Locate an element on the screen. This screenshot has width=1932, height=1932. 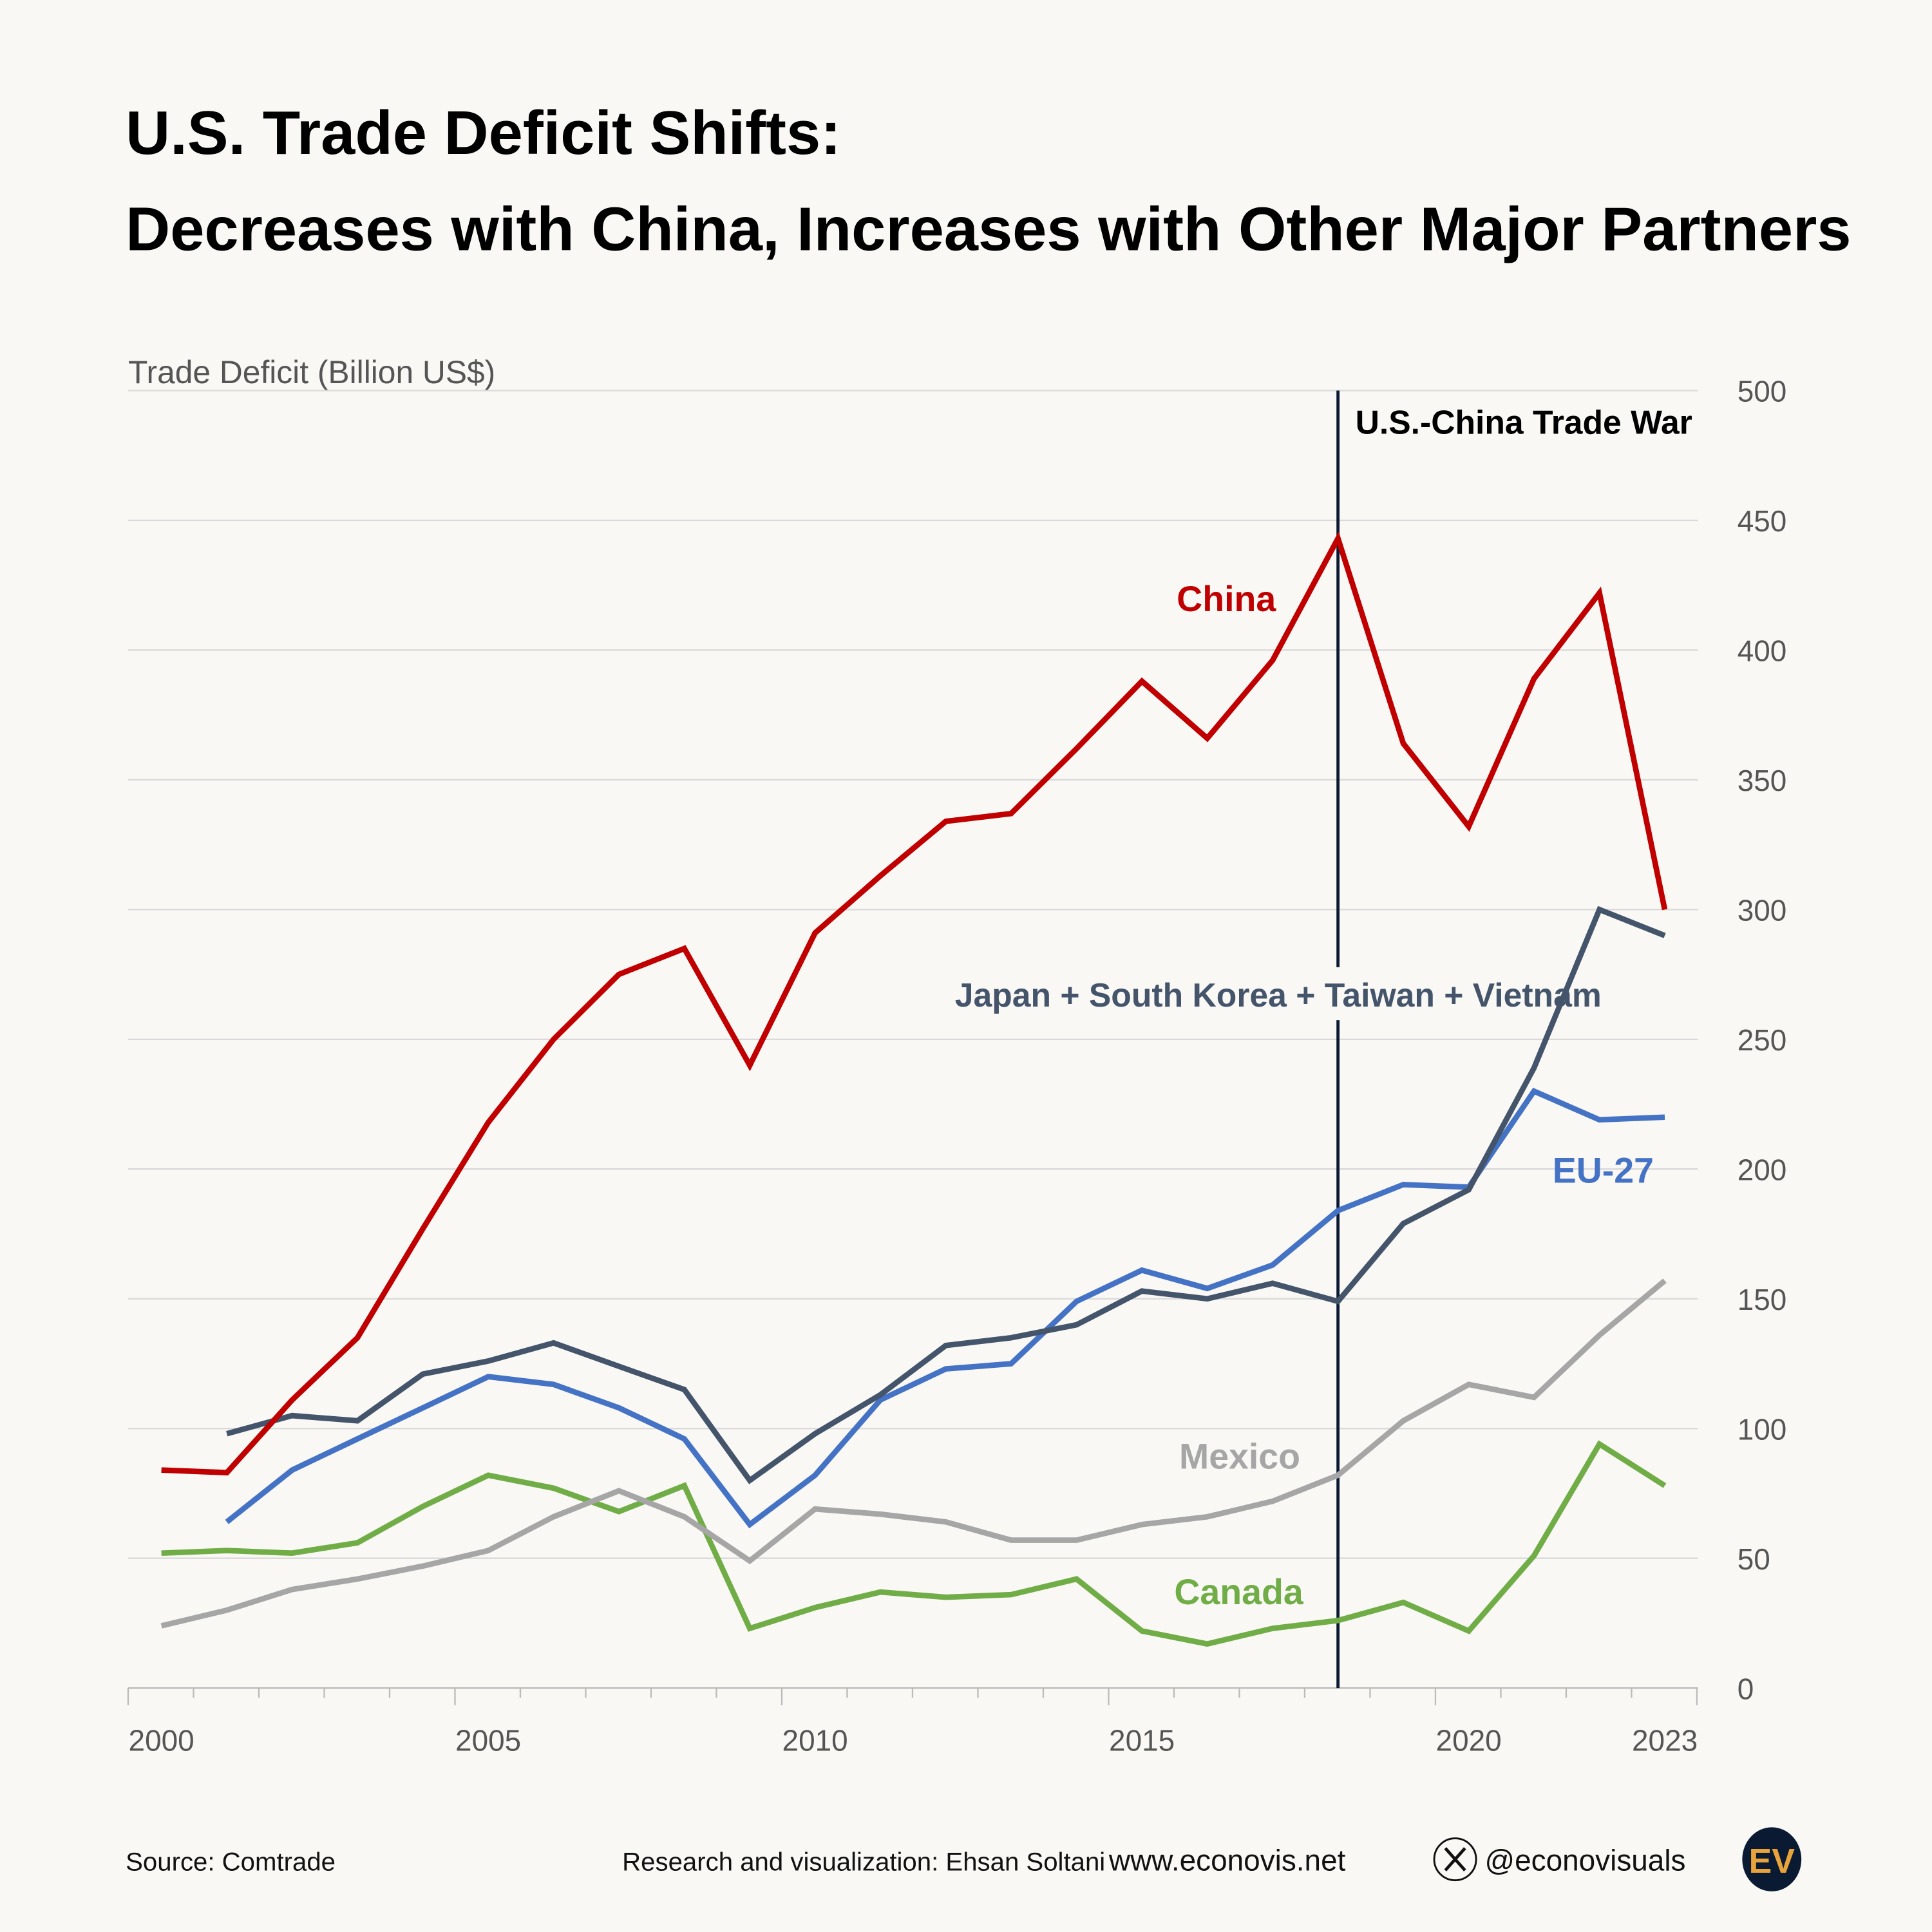
y-tick-label: 450 is located at coordinates (1762, 521).